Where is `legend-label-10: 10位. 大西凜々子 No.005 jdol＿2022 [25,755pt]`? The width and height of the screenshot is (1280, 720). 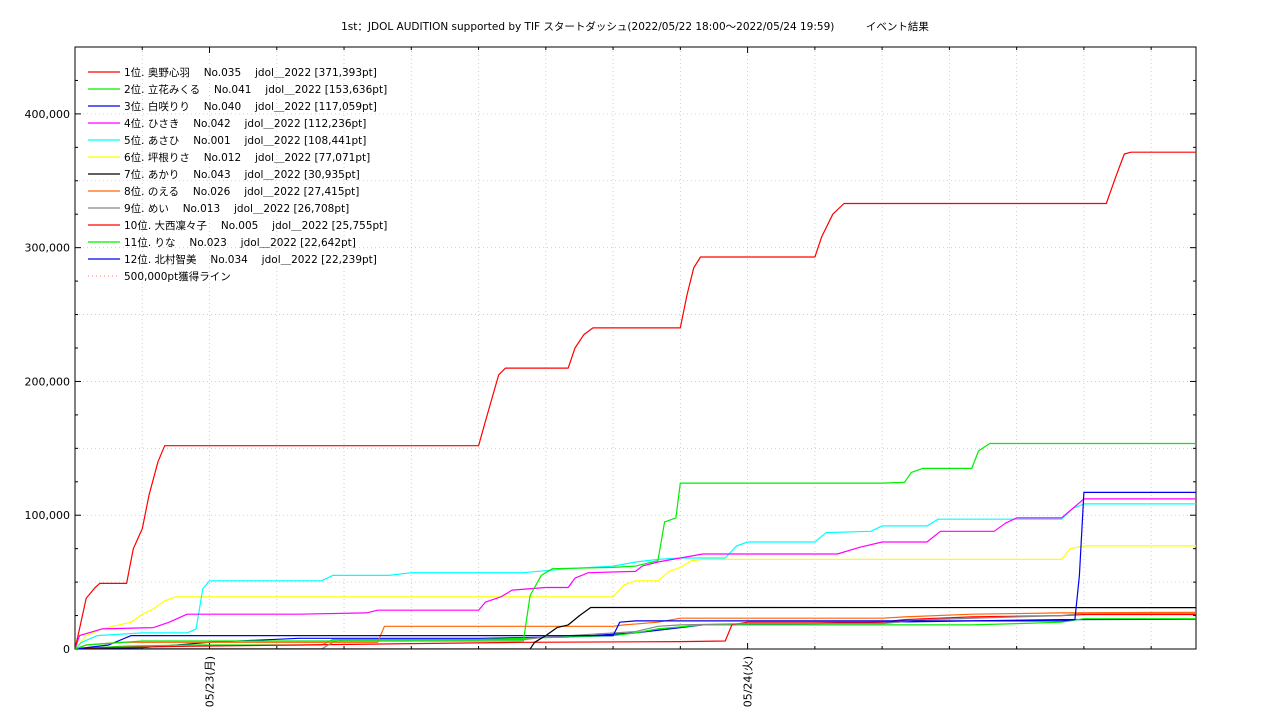 legend-label-10: 10位. 大西凜々子 No.005 jdol＿2022 [25,755pt] is located at coordinates (255, 225).